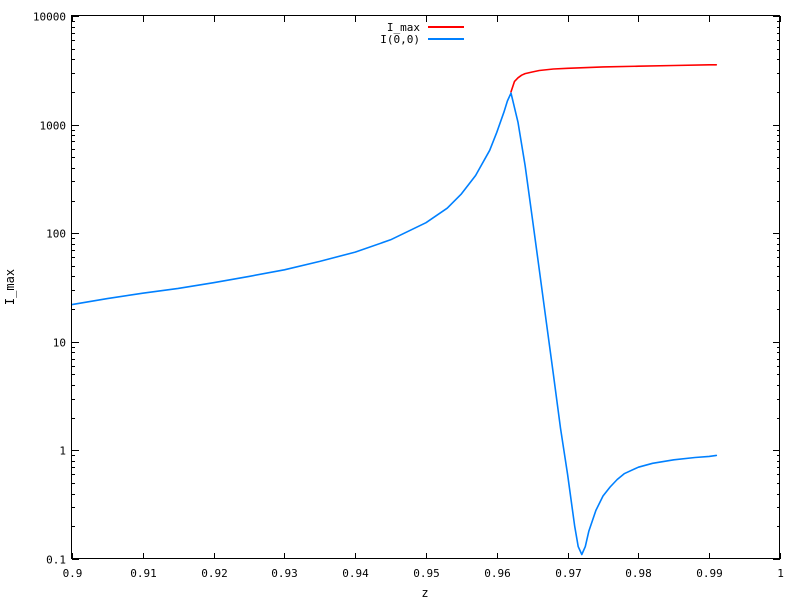 The height and width of the screenshot is (600, 800). What do you see at coordinates (73, 573) in the screenshot?
I see `x-tick-label: 0.9` at bounding box center [73, 573].